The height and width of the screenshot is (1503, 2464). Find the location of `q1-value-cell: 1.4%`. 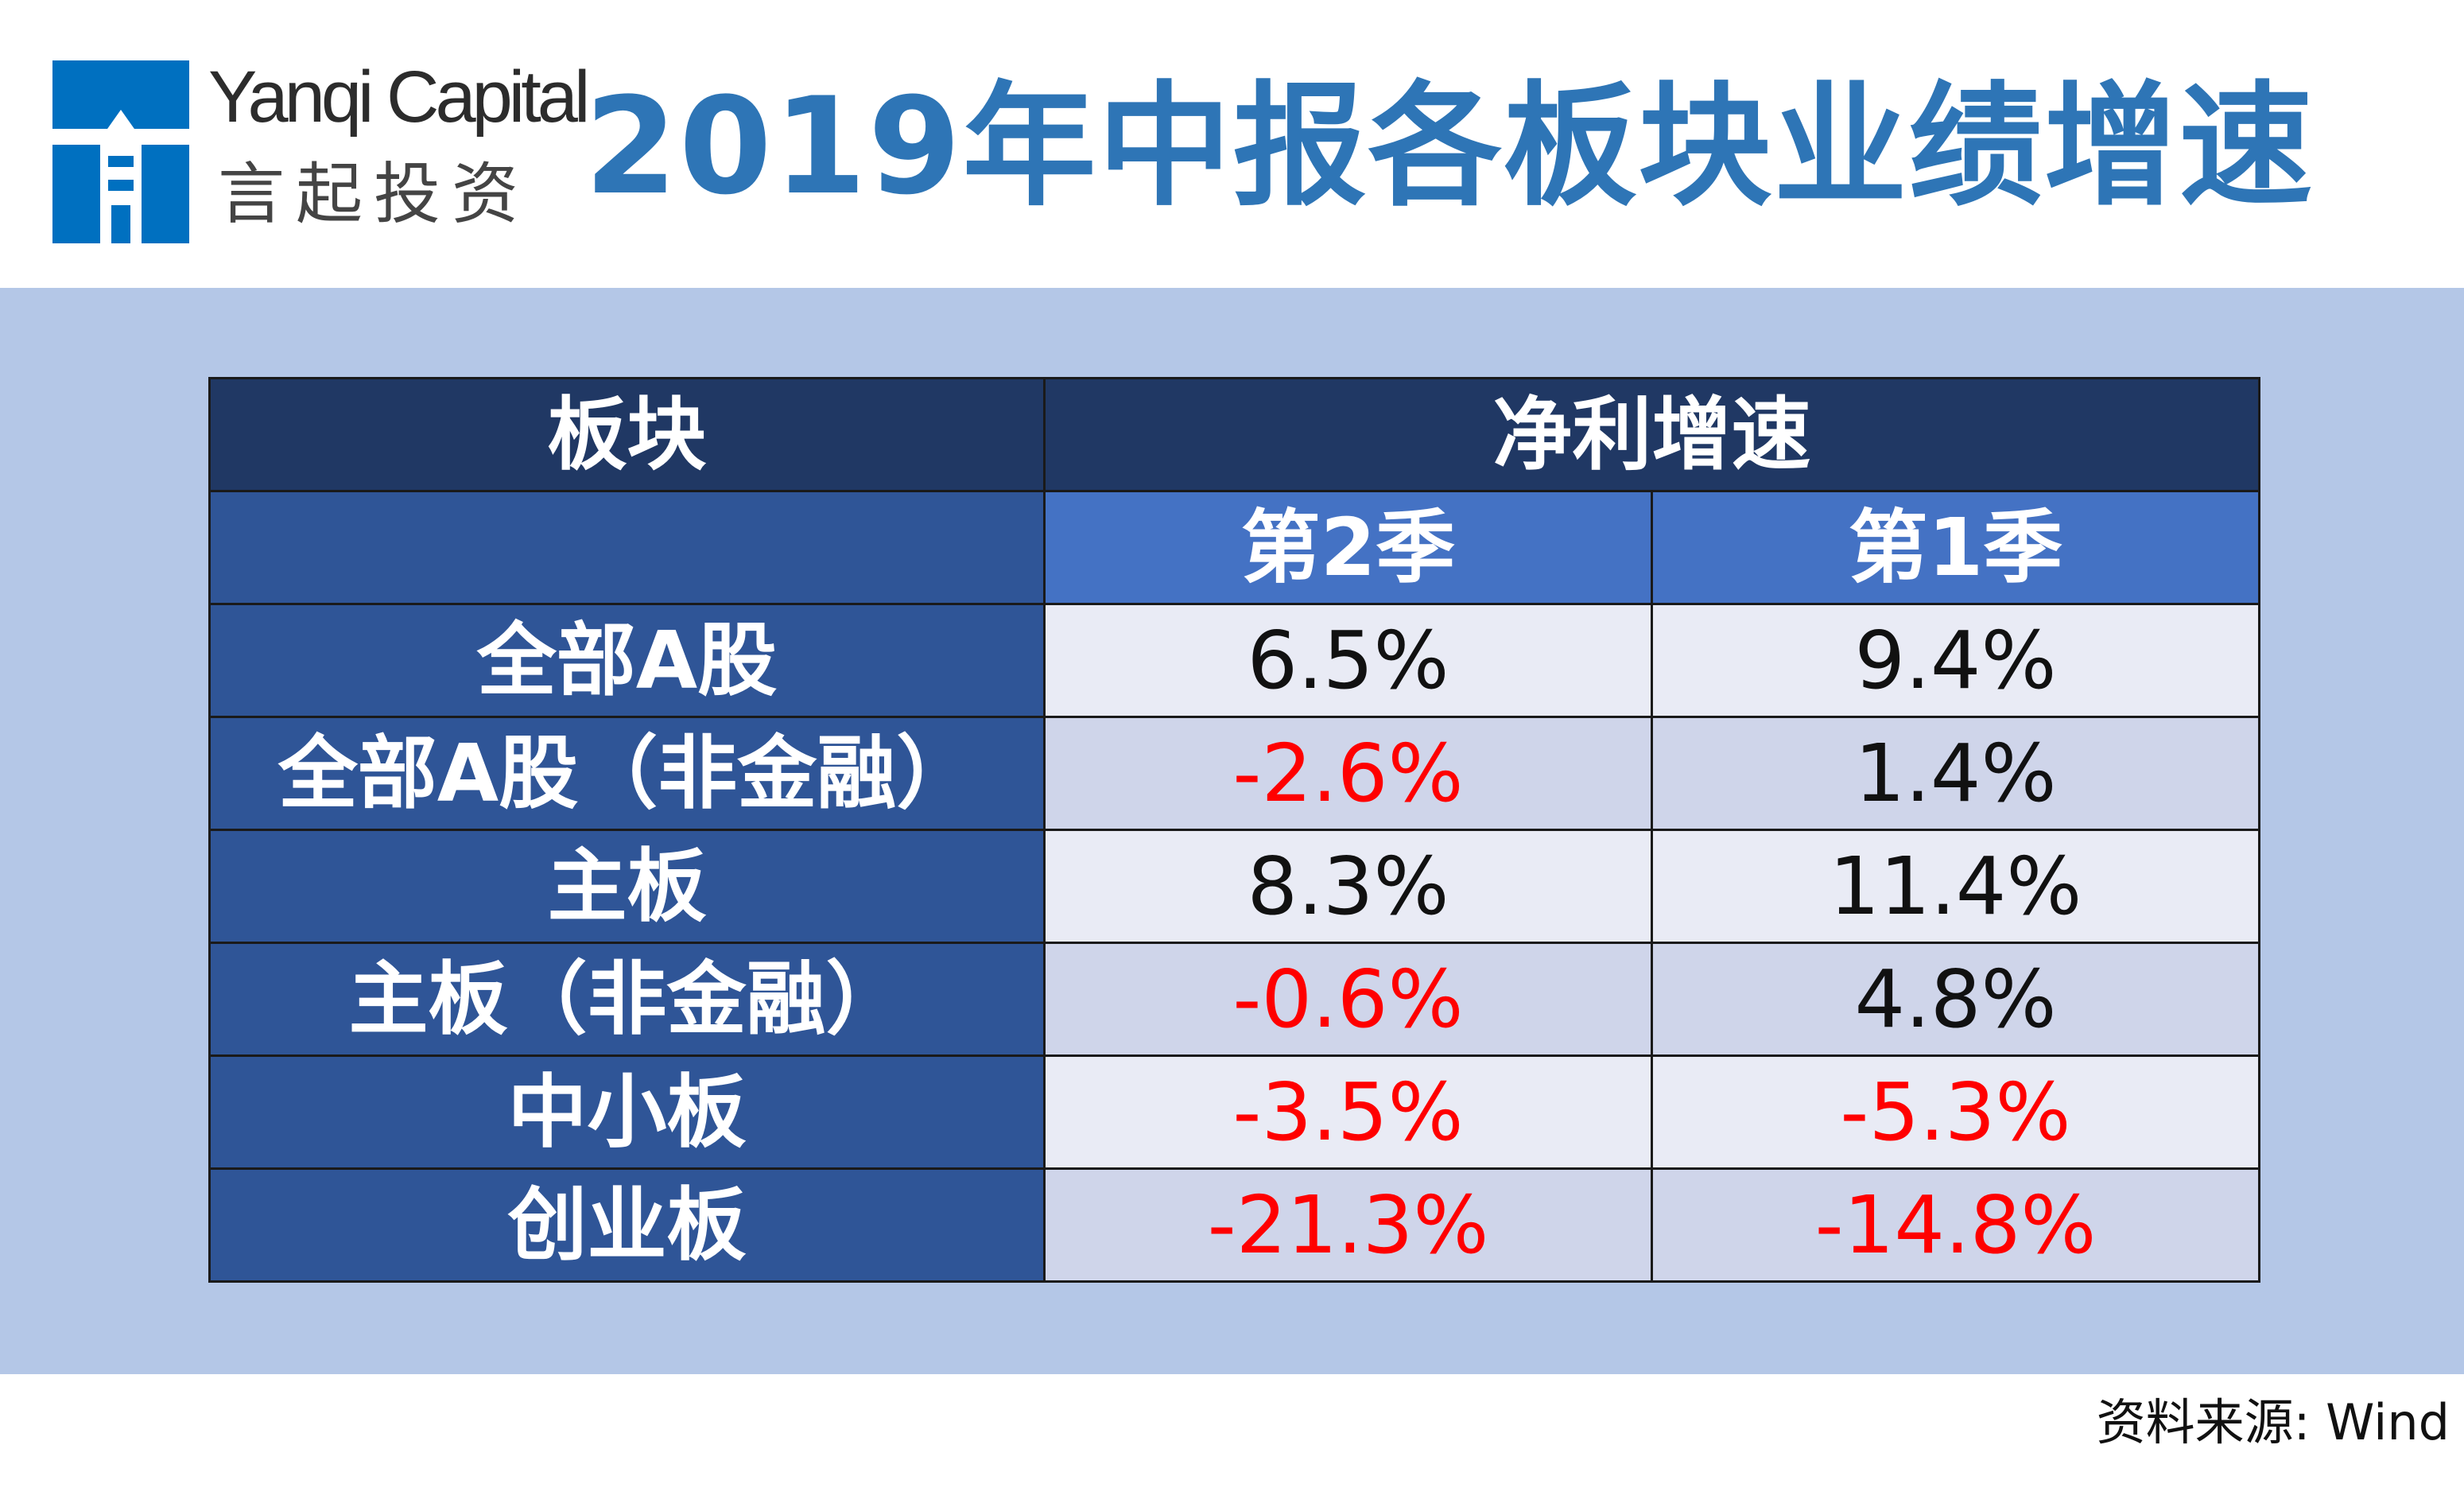

q1-value-cell: 1.4% is located at coordinates (1955, 773).